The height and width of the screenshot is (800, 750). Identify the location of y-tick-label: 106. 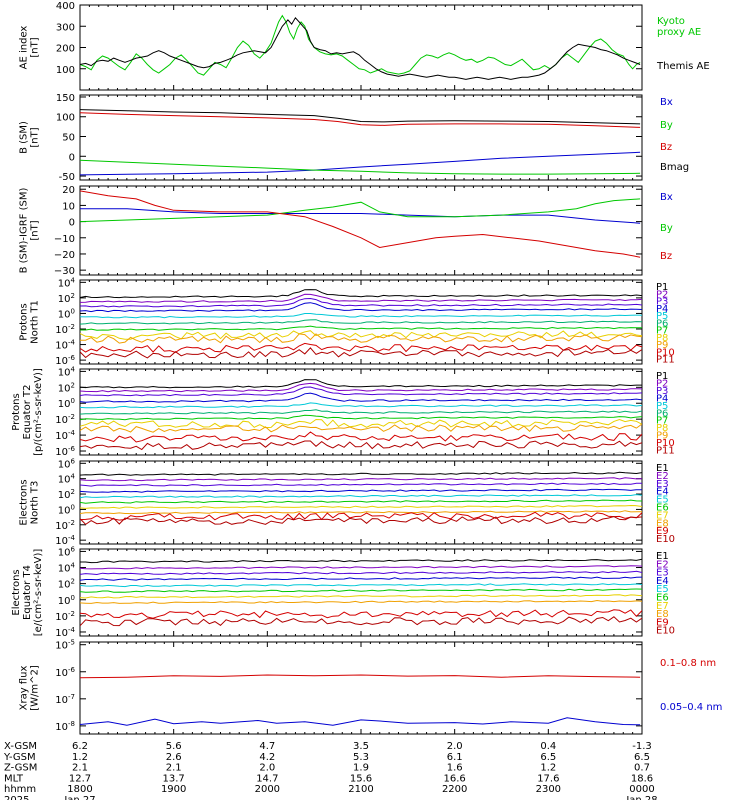
(67, 551).